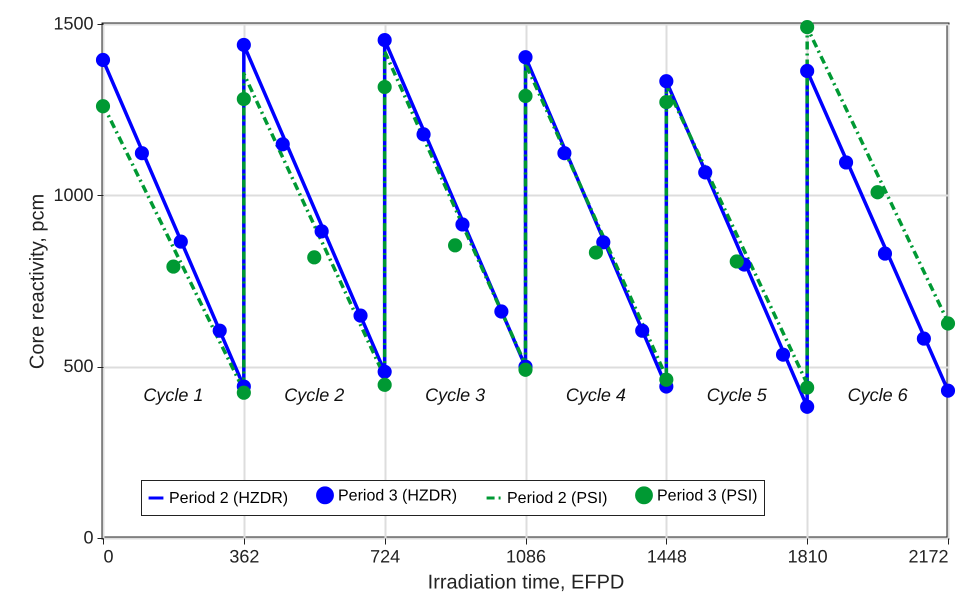 The image size is (973, 611). What do you see at coordinates (455, 395) in the screenshot?
I see `annotation: Cycle 3` at bounding box center [455, 395].